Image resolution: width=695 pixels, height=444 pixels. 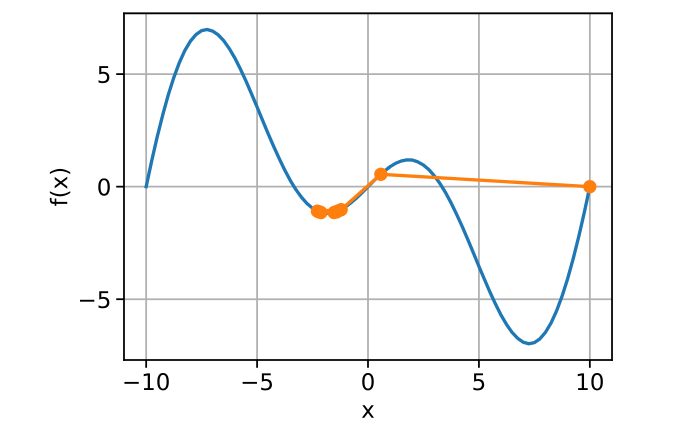 What do you see at coordinates (368, 411) in the screenshot?
I see `x-axis-title: x` at bounding box center [368, 411].